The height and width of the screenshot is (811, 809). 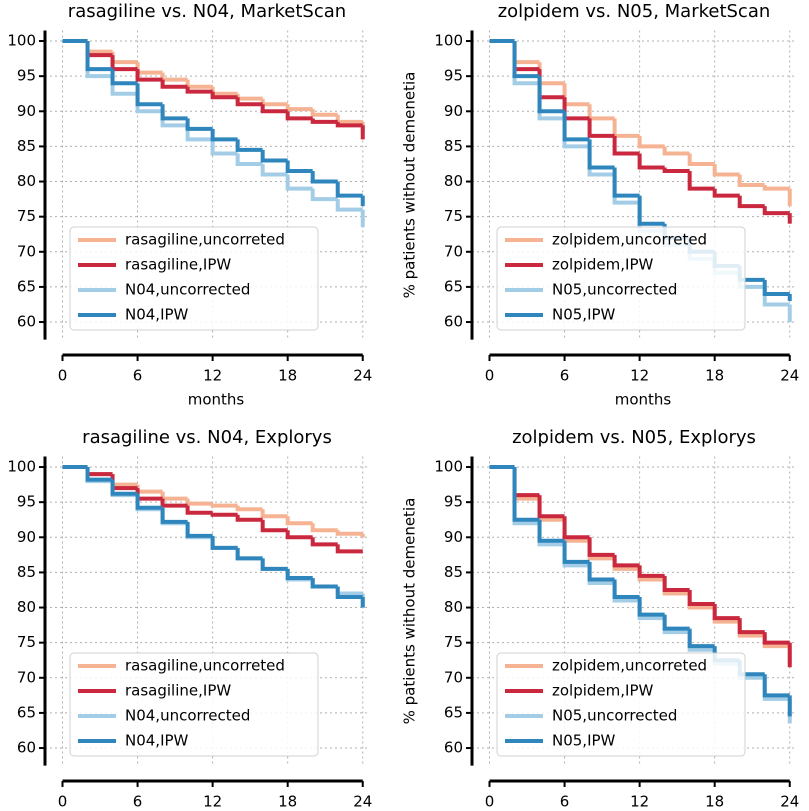 I want to click on x-tick-label: 6, so click(x=138, y=802).